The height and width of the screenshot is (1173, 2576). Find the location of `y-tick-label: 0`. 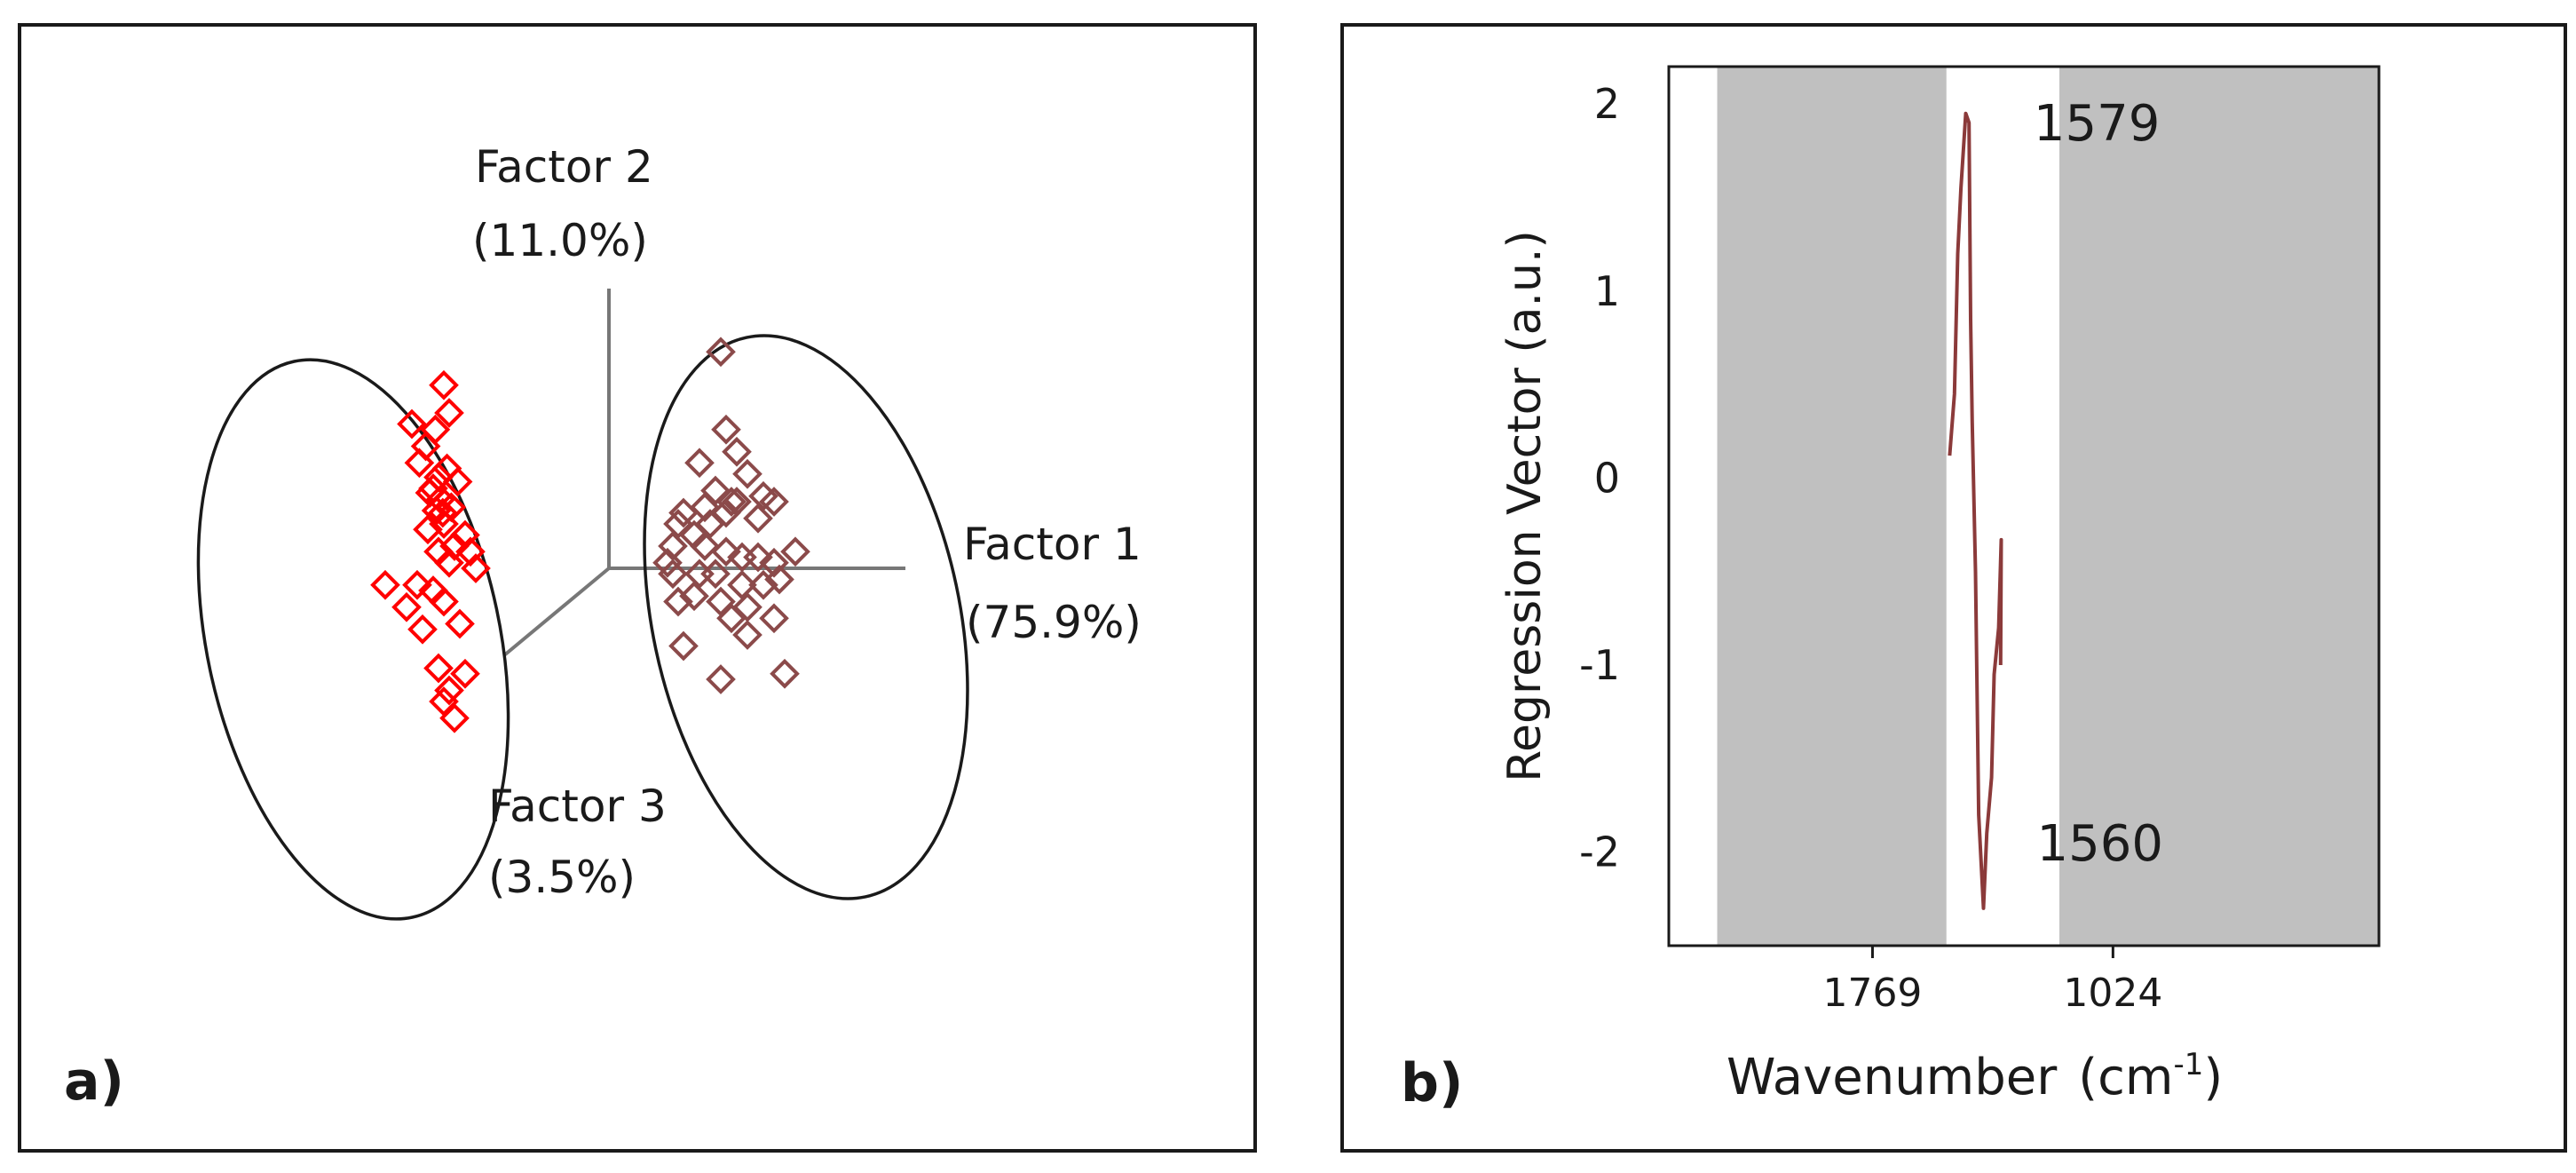

y-tick-label: 0 is located at coordinates (1607, 478).